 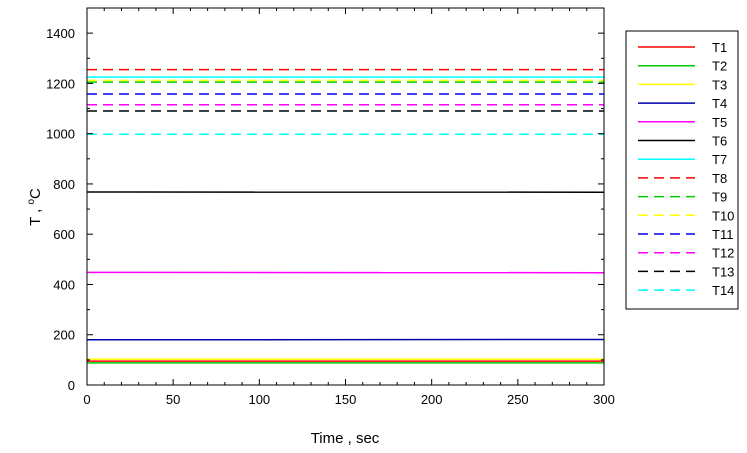 I want to click on y-tick-label: 400, so click(x=64, y=284).